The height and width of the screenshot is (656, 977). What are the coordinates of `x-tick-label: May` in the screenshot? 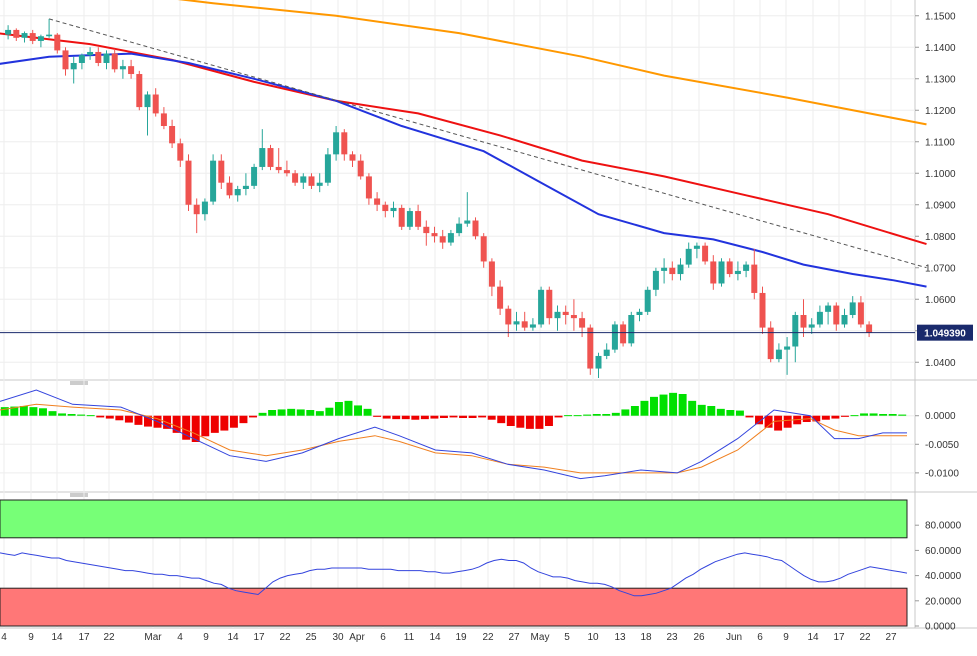 It's located at (540, 637).